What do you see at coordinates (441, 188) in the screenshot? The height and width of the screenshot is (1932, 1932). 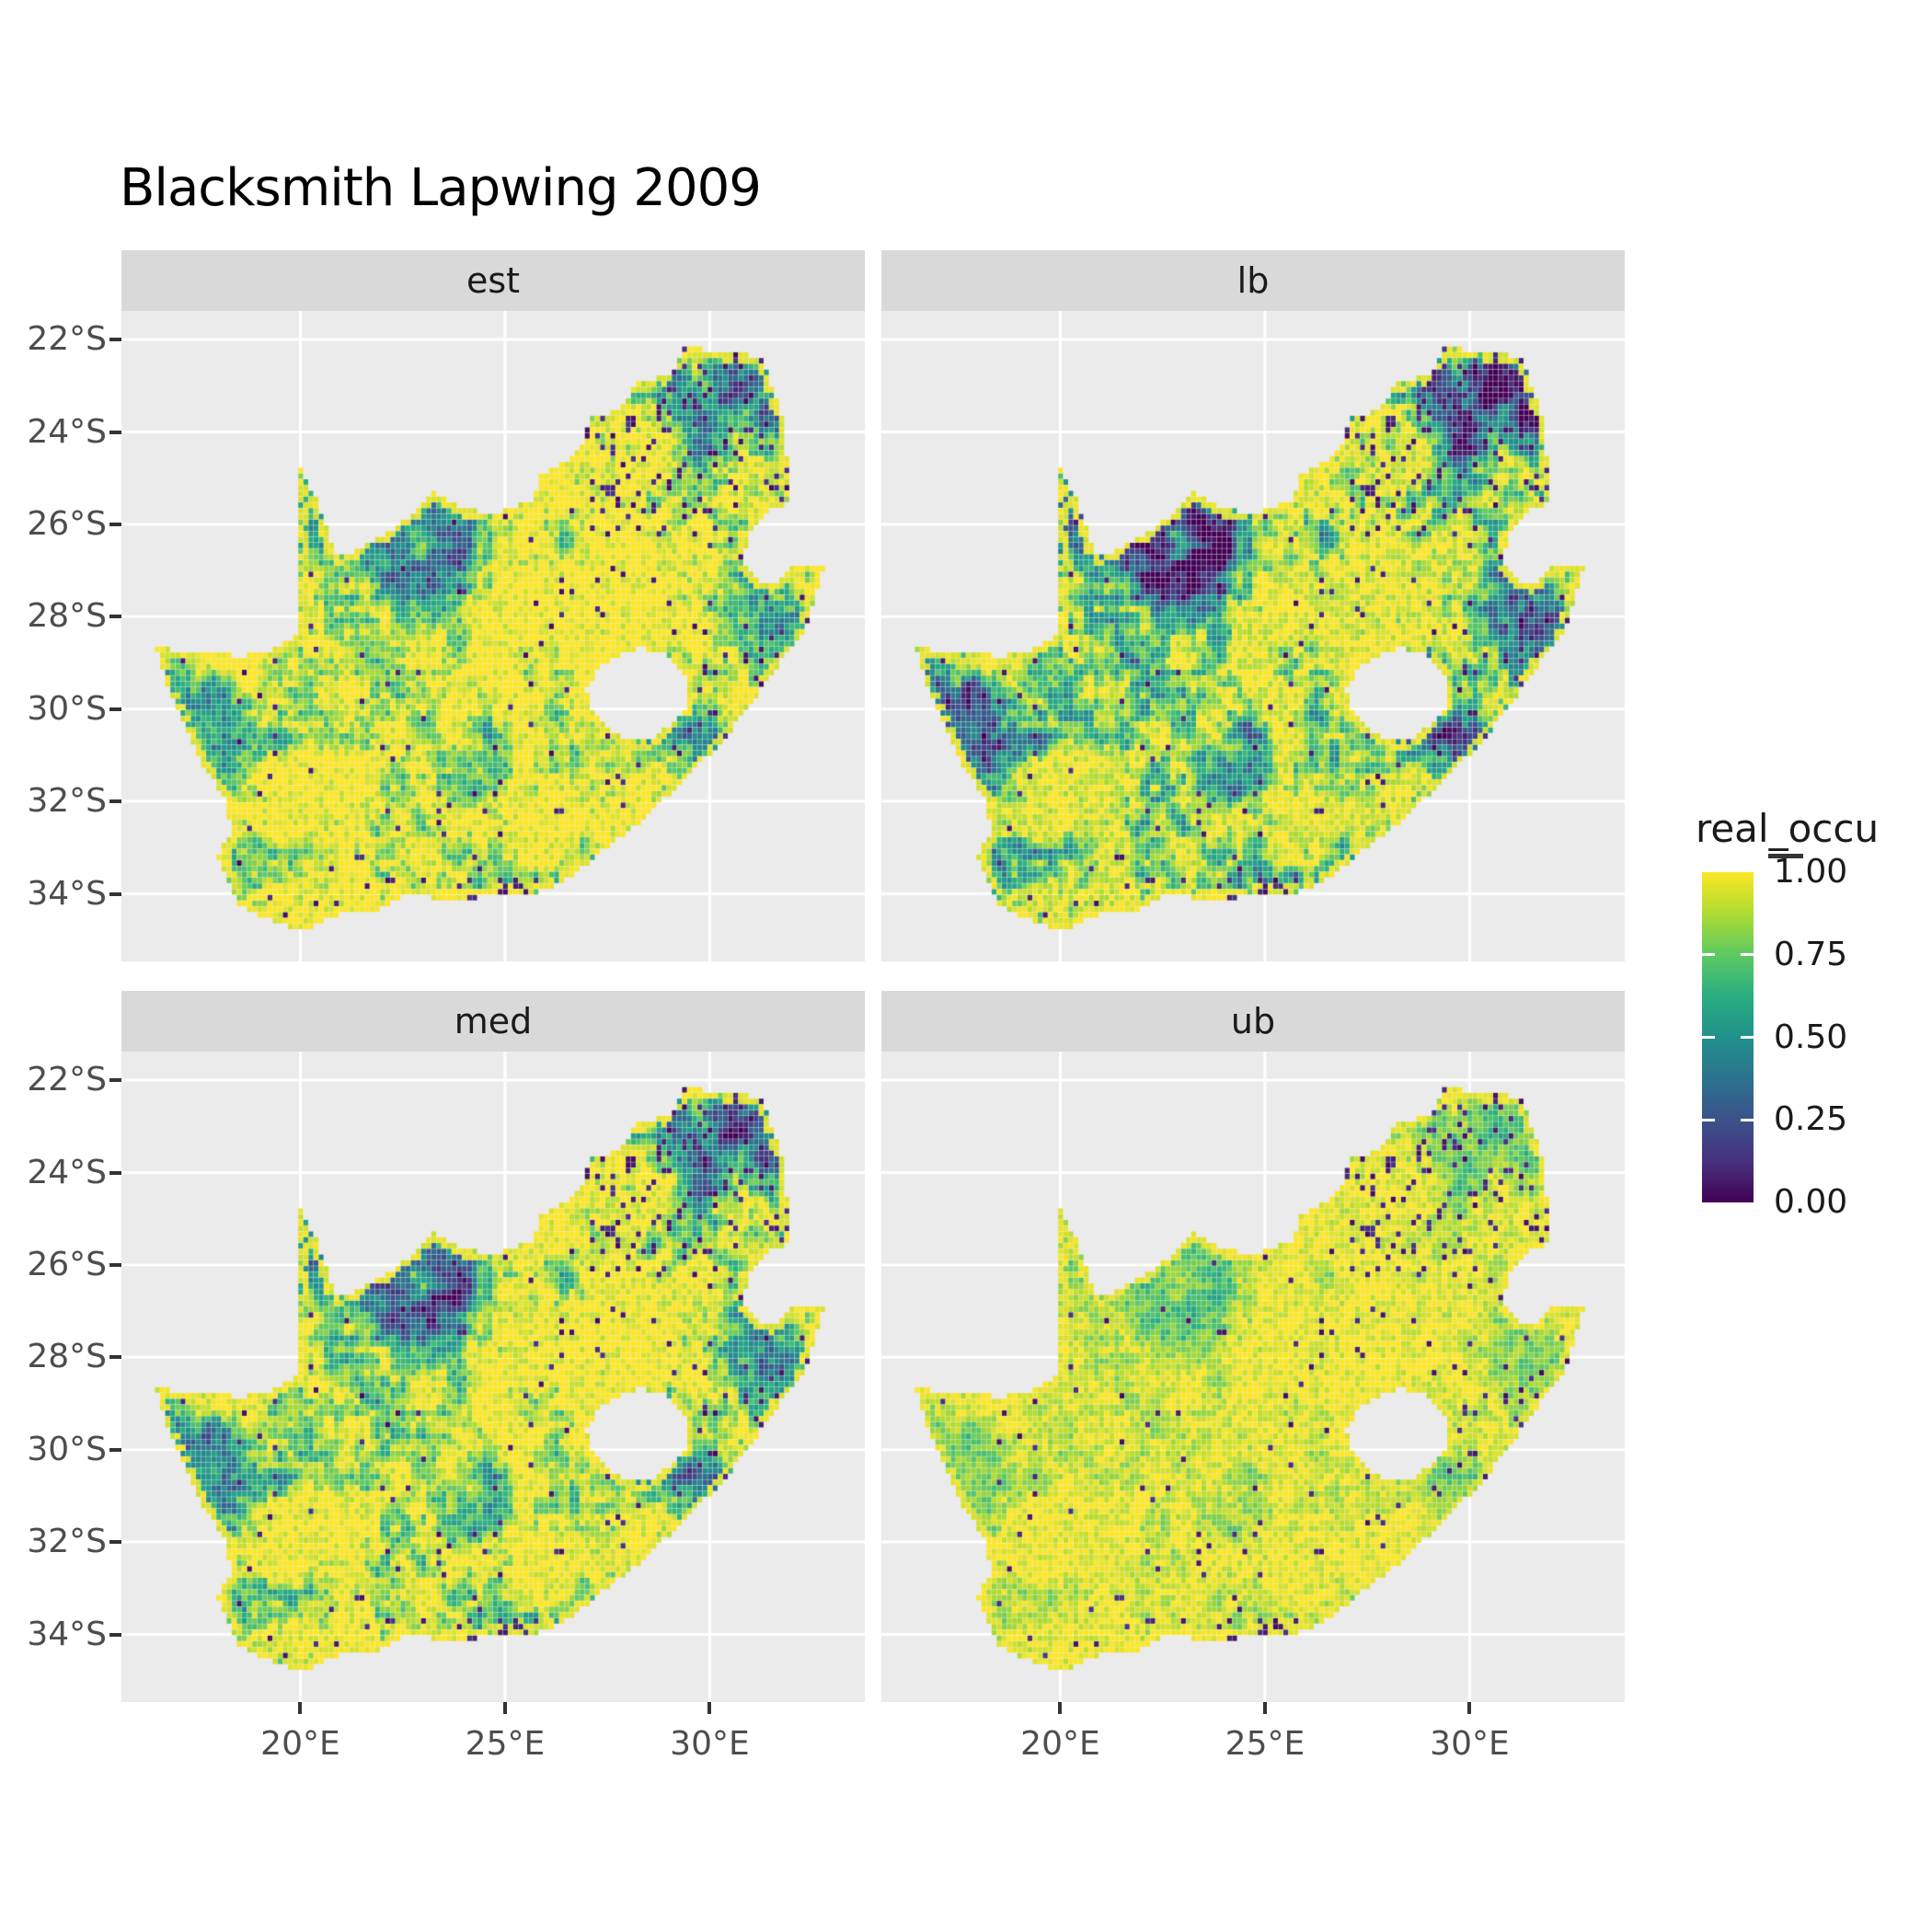 I see `plot-title: Blacksmith Lapwing 2009` at bounding box center [441, 188].